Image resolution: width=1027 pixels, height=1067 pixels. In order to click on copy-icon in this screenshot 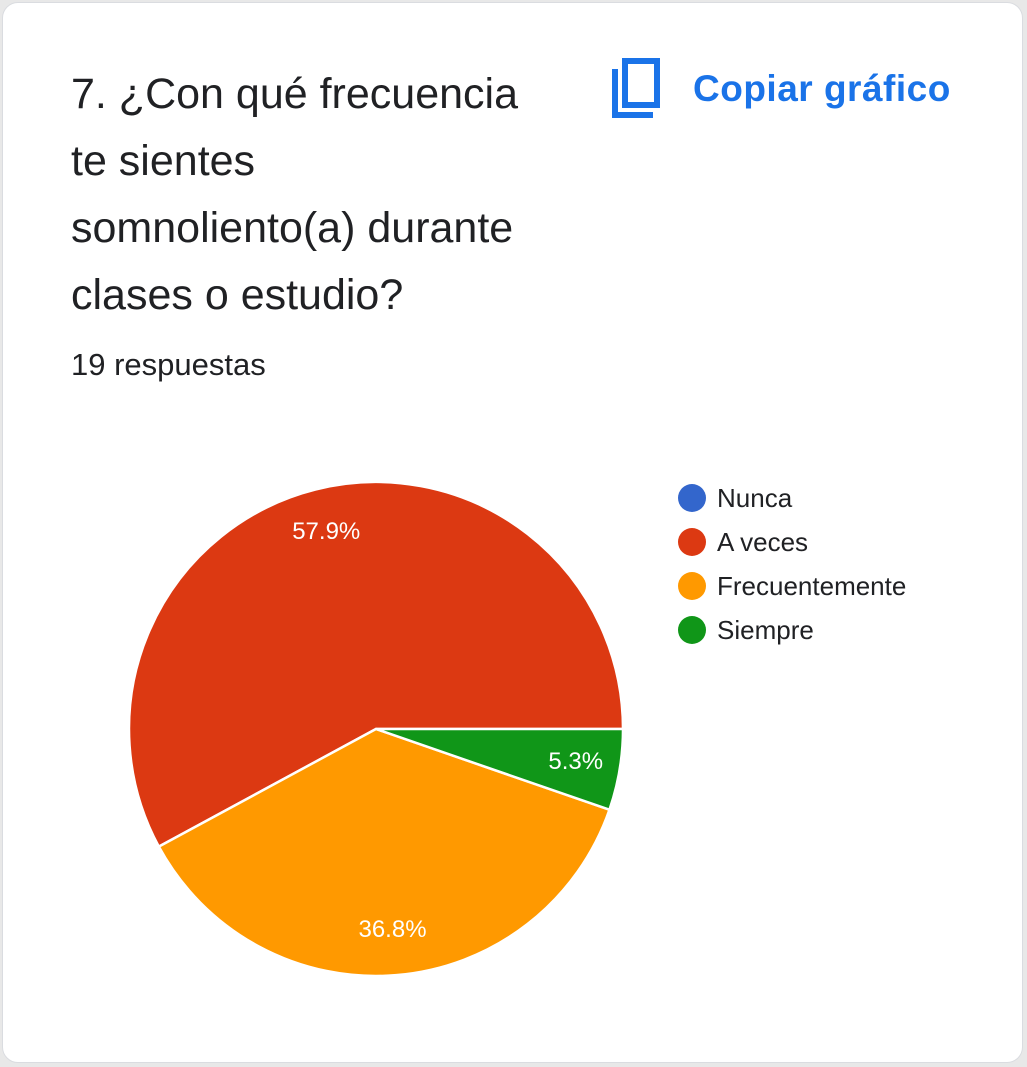, I will do `click(636, 88)`.